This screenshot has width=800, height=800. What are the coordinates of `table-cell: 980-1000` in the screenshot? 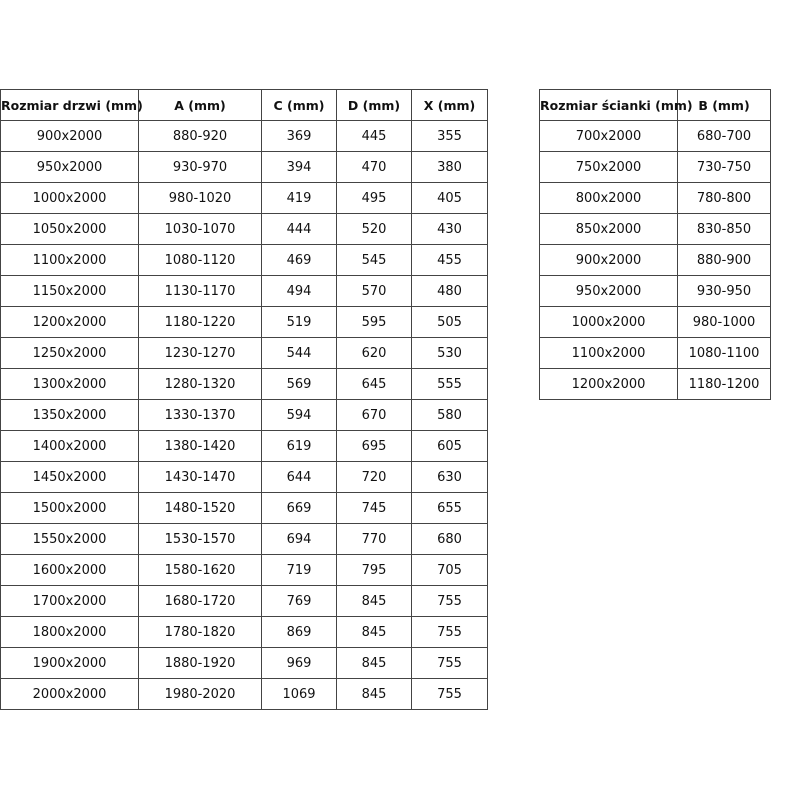 It's located at (724, 322).